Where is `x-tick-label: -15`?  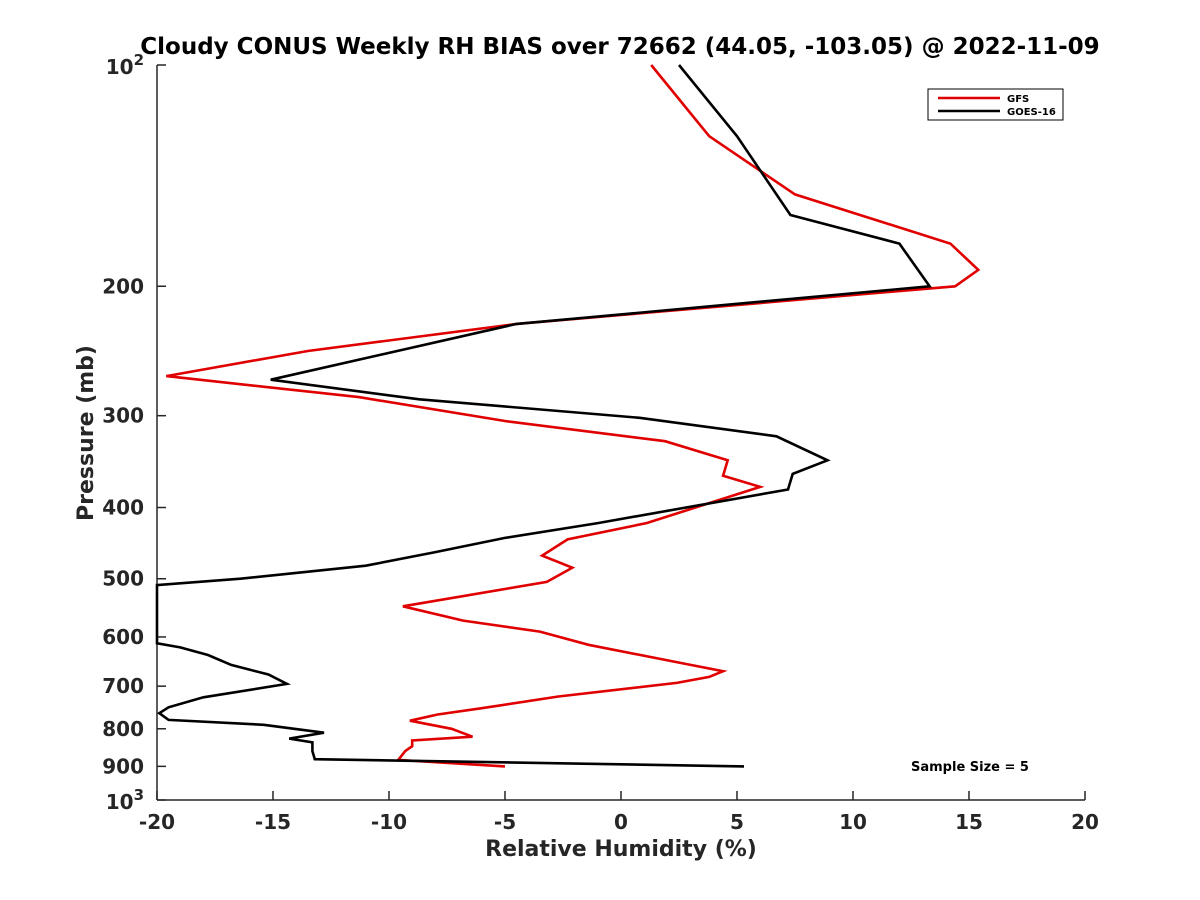
x-tick-label: -15 is located at coordinates (273, 822).